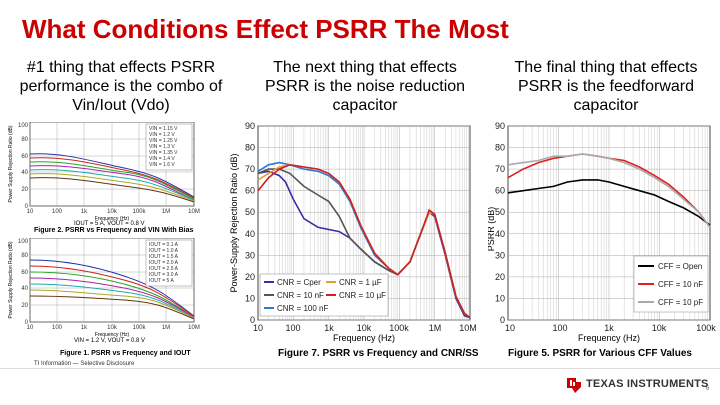 This screenshot has height=405, width=720. What do you see at coordinates (680, 302) in the screenshot?
I see `legend-entry: CFF = 10 pF` at bounding box center [680, 302].